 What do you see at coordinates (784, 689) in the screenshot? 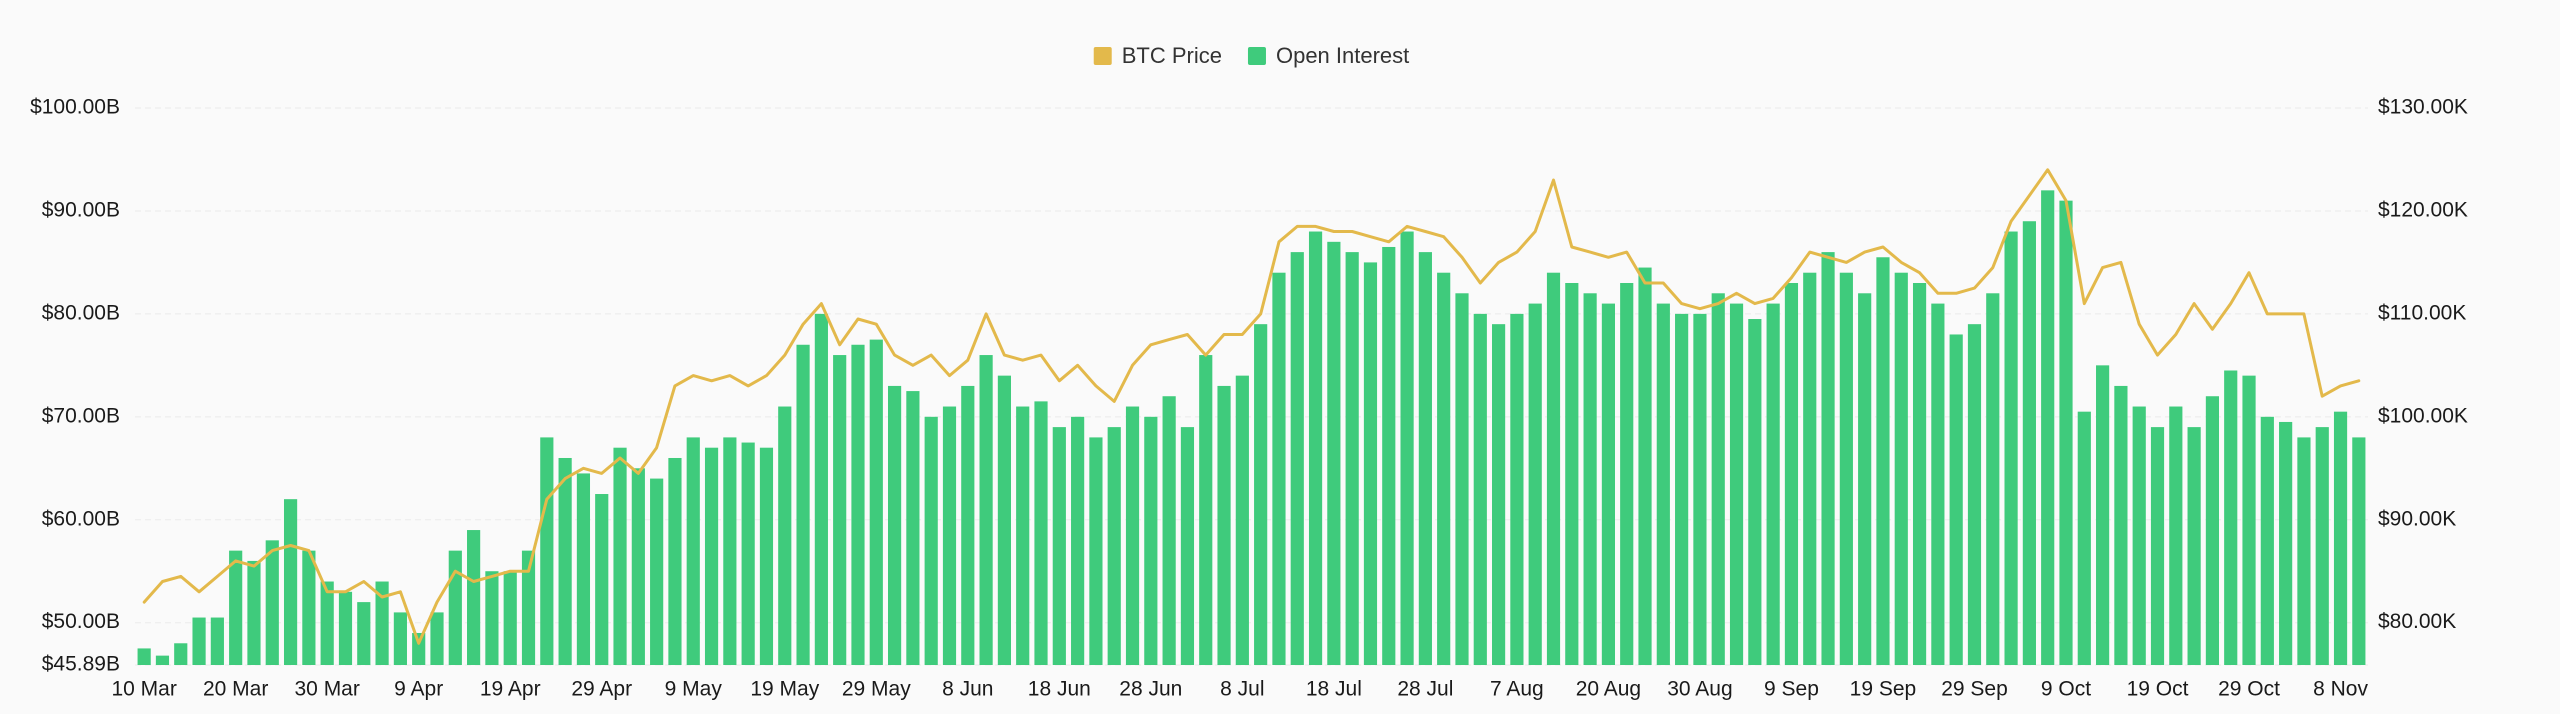
I see `x-tick-label: 19 May` at bounding box center [784, 689].